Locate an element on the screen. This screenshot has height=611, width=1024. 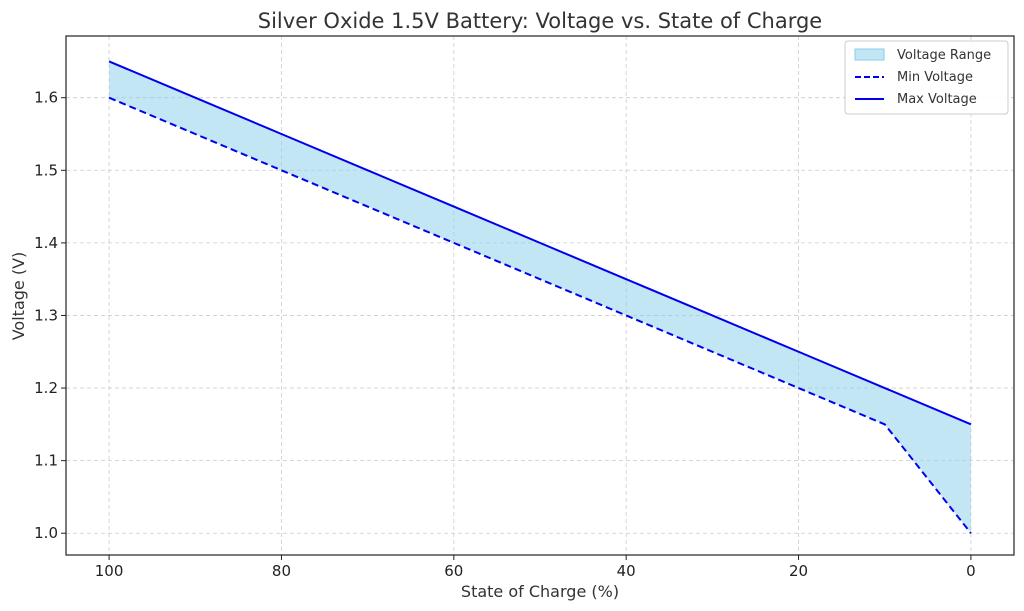
y-tick-label: 1.3 is located at coordinates (46, 315).